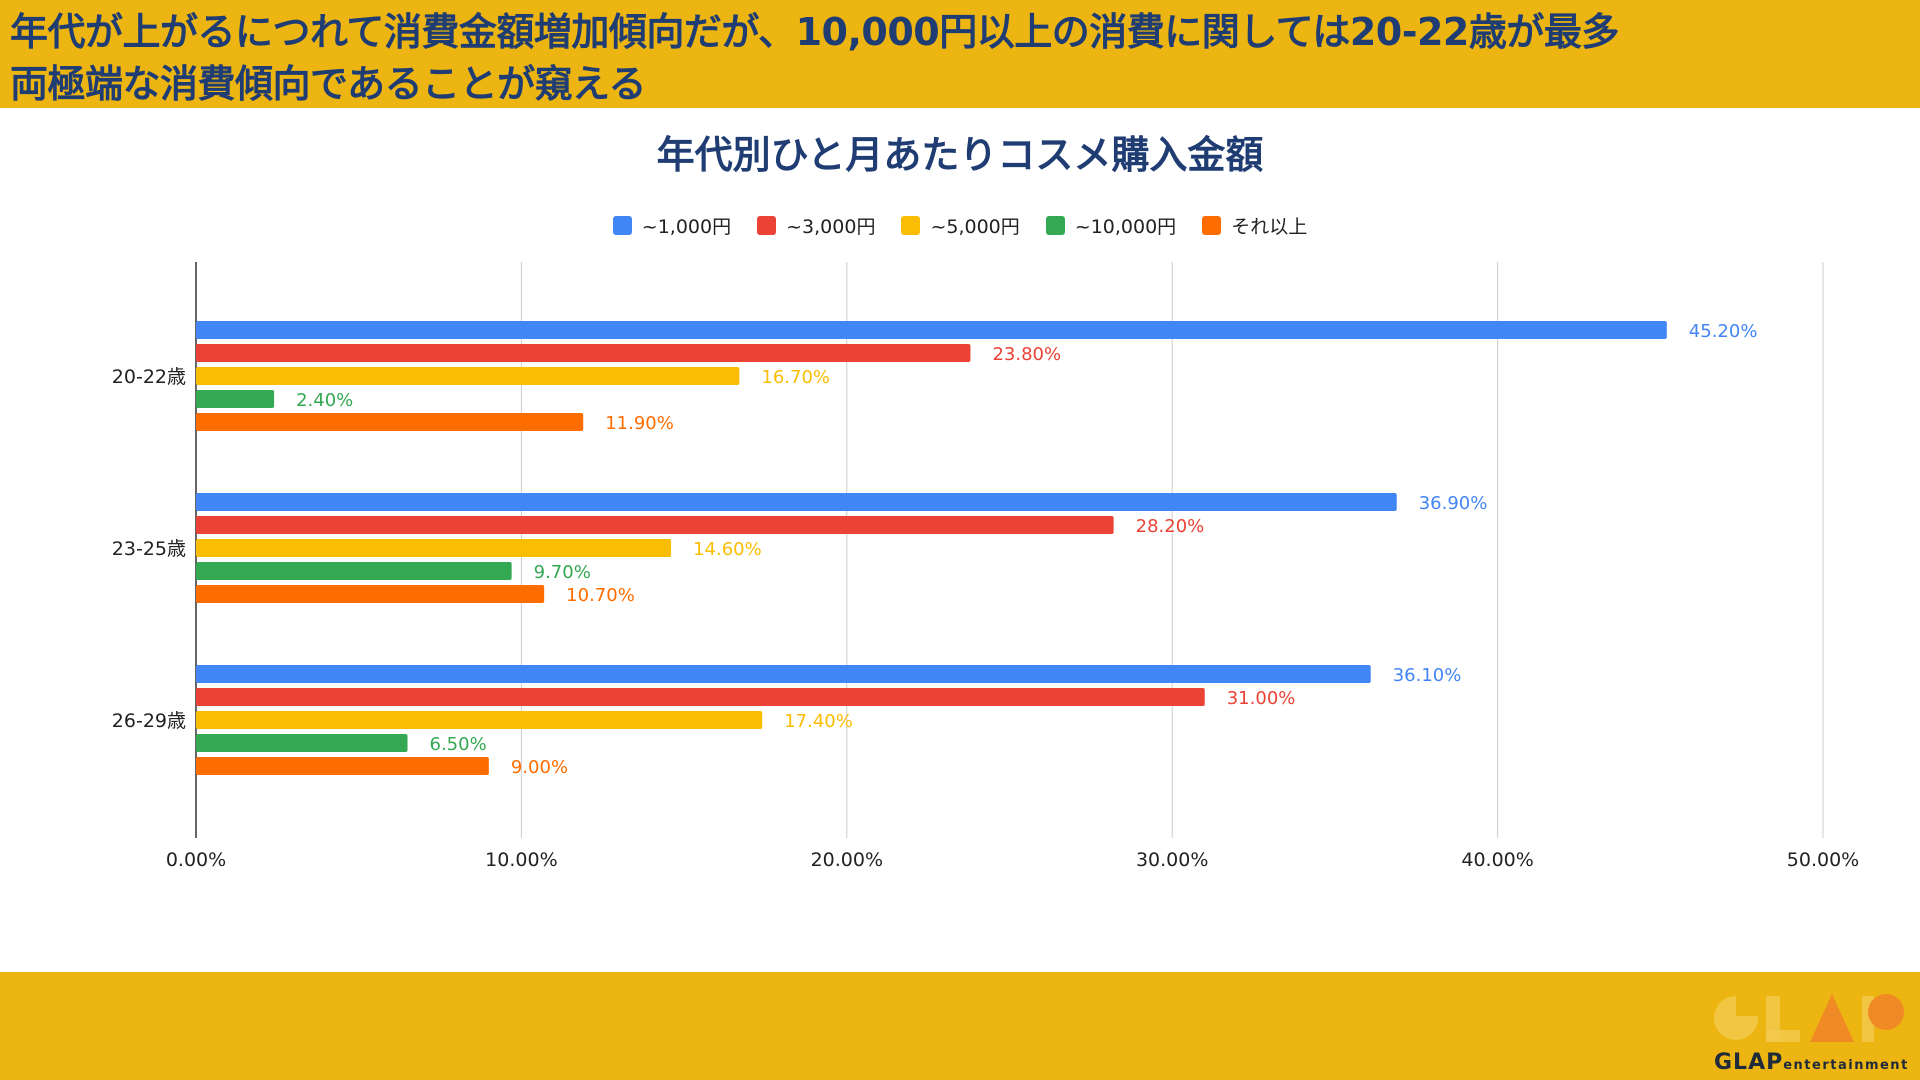  I want to click on glap-logo: GLAPentertainment, so click(1814, 1031).